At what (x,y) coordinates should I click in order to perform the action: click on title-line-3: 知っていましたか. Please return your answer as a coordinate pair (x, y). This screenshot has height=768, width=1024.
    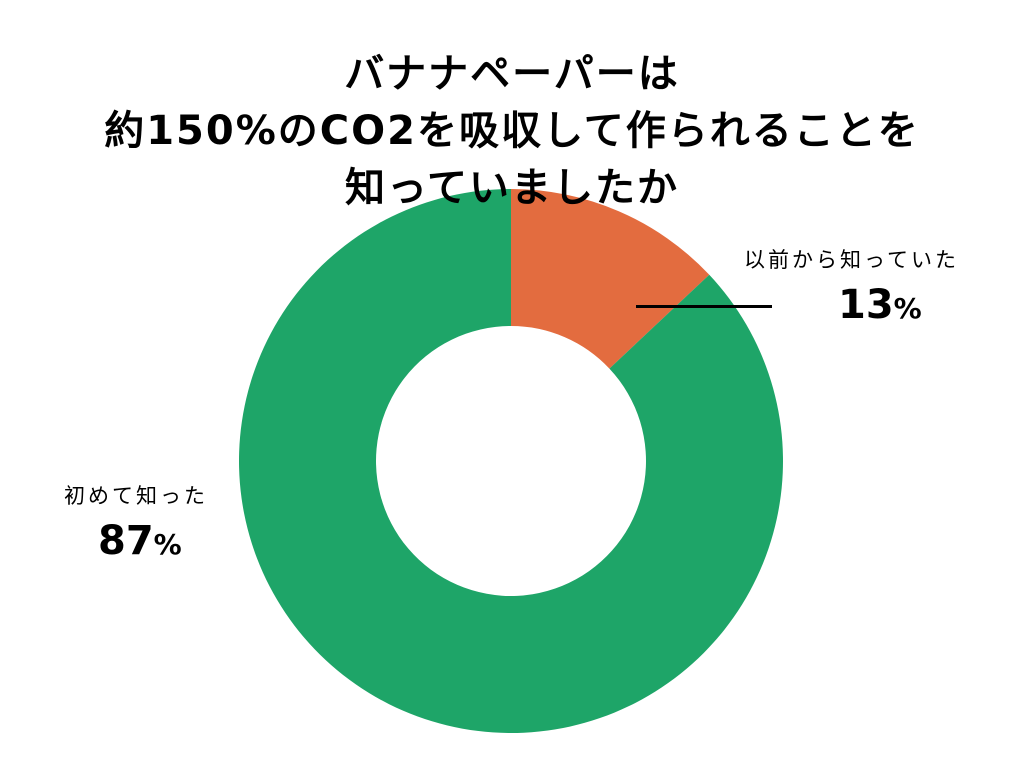
    Looking at the image, I should click on (512, 188).